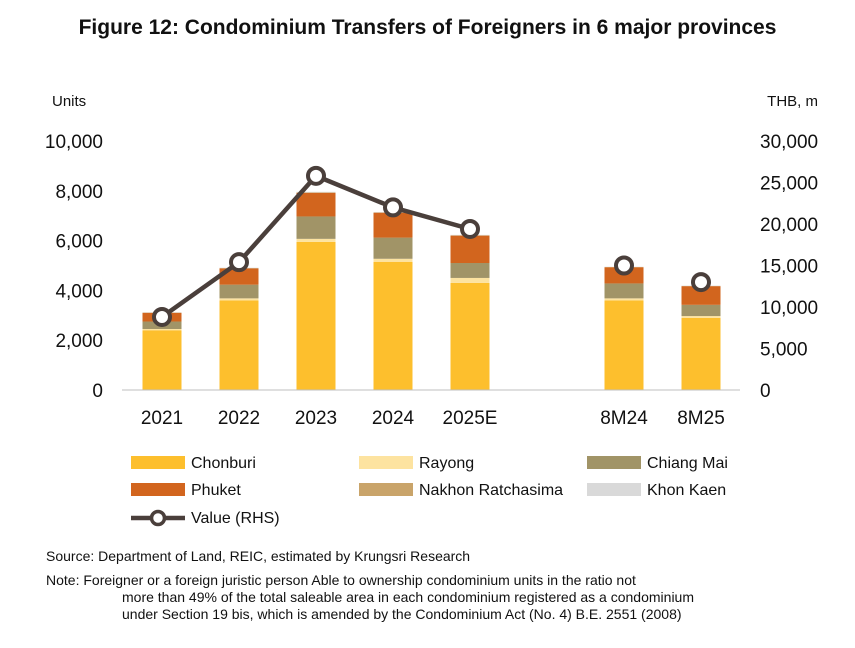  What do you see at coordinates (687, 463) in the screenshot?
I see `legend-label: Chiang Mai` at bounding box center [687, 463].